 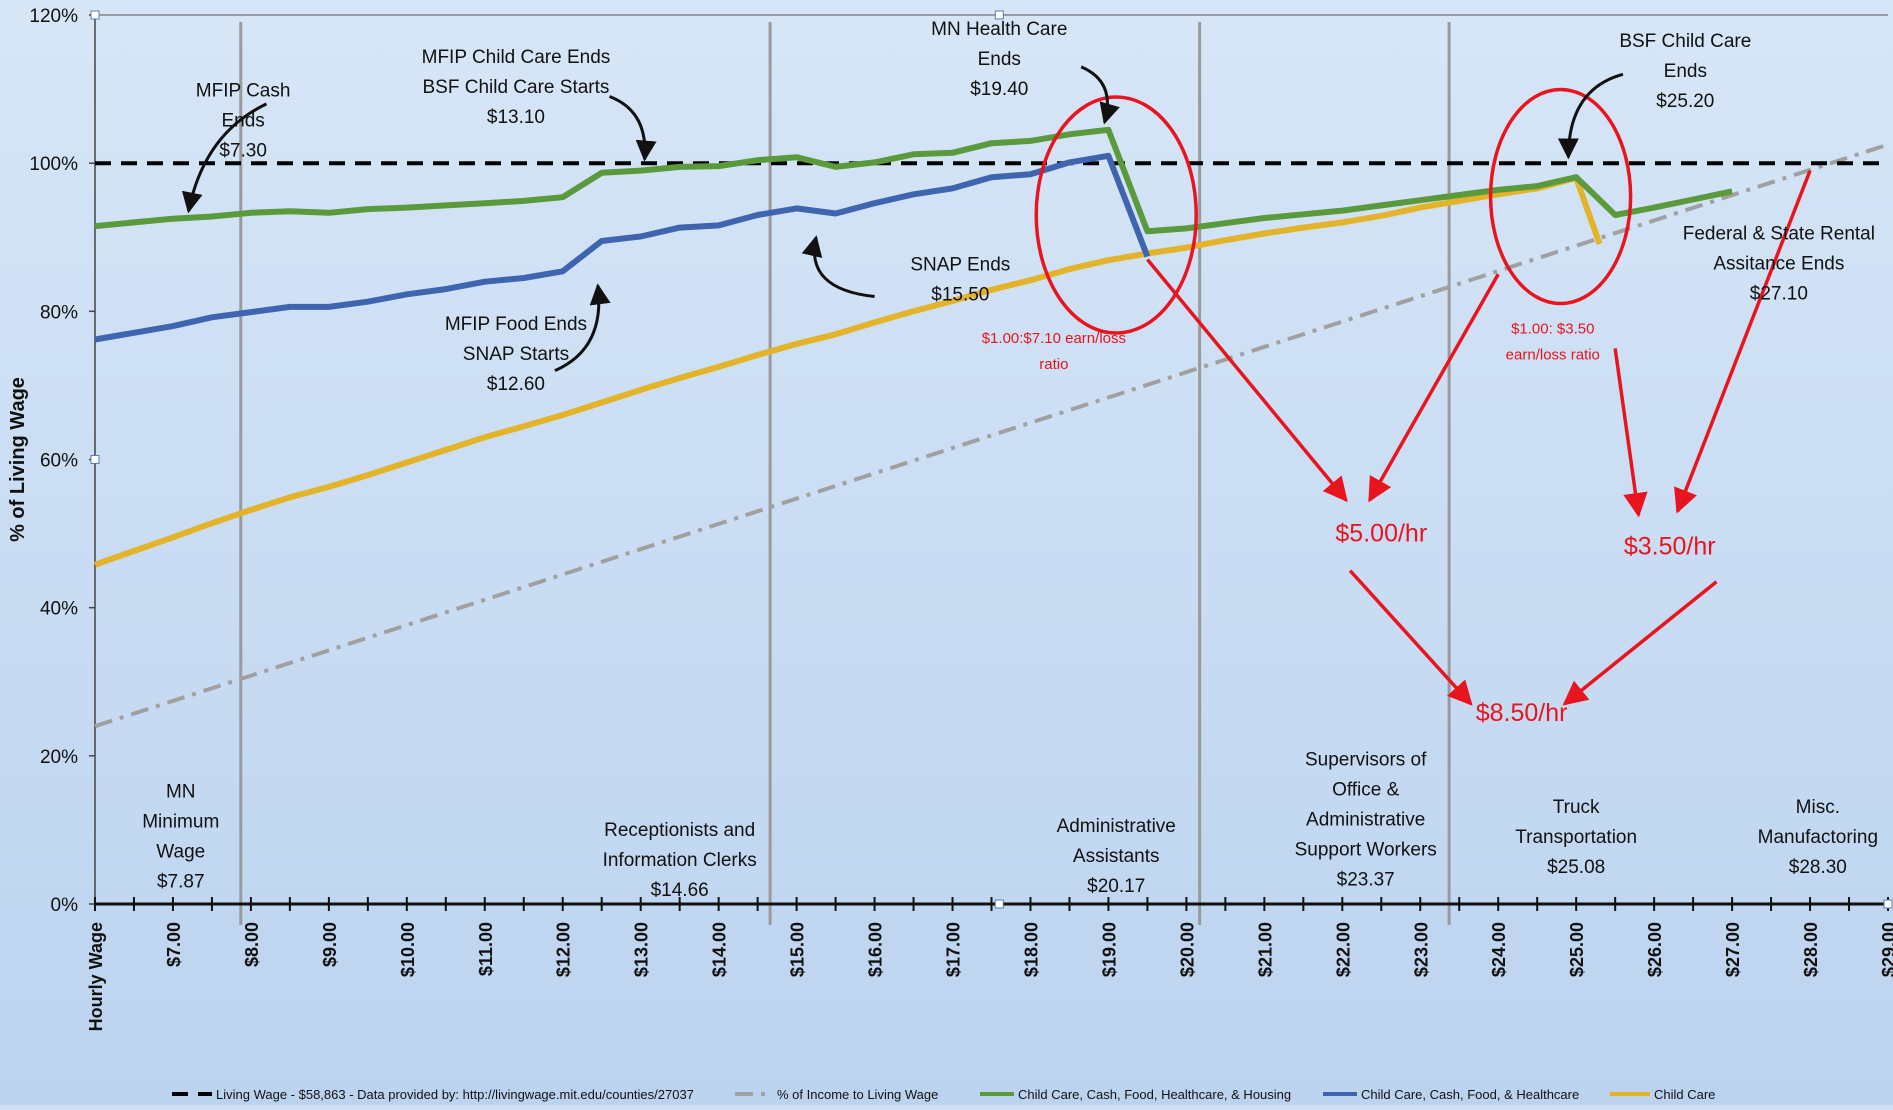 What do you see at coordinates (252, 944) in the screenshot?
I see `x-tick-label: $8.00` at bounding box center [252, 944].